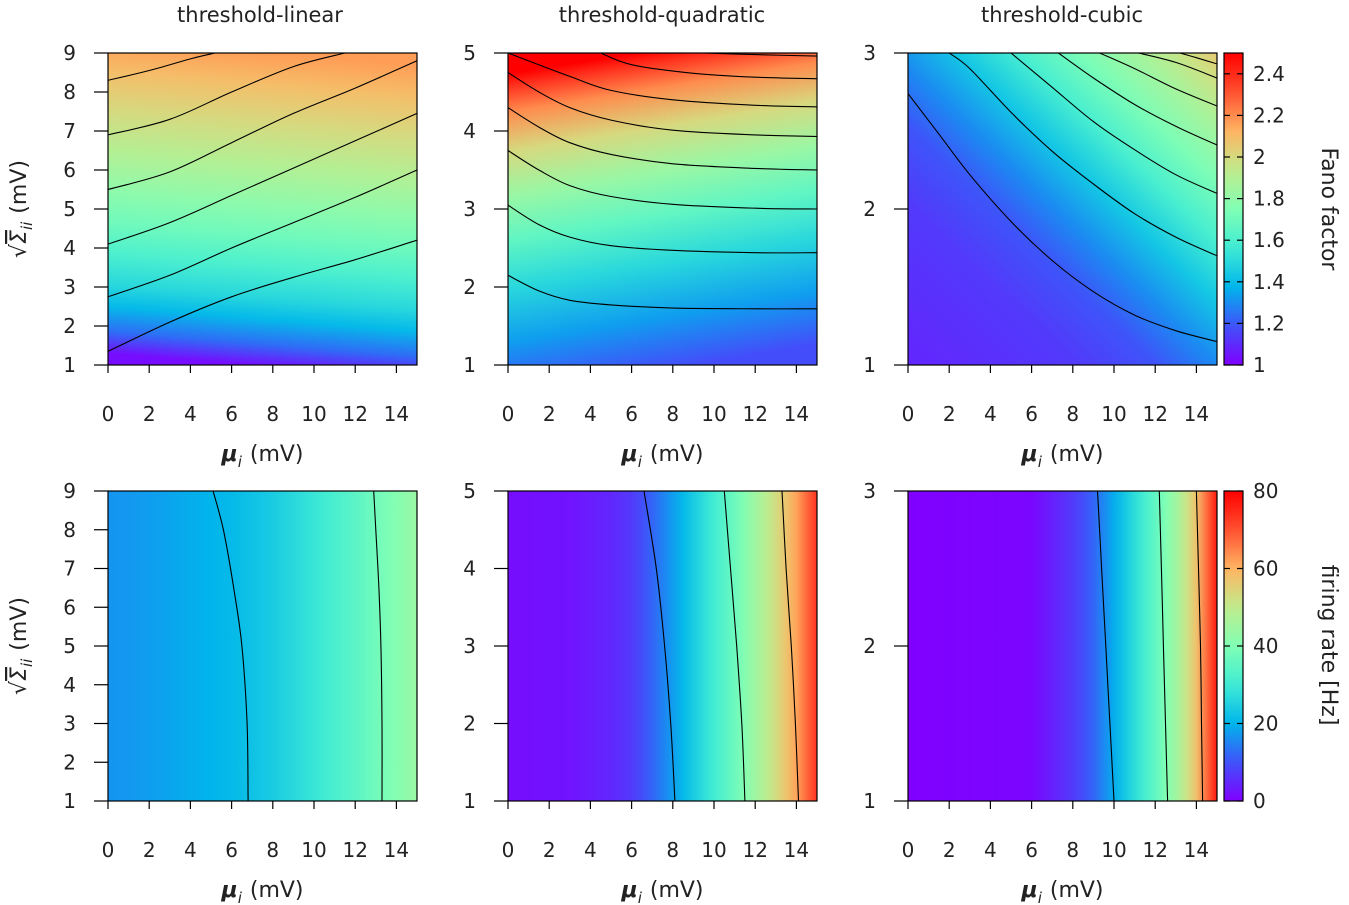 The image size is (1349, 905). What do you see at coordinates (21, 209) in the screenshot?
I see `y-axis-label: √Σii(mV)` at bounding box center [21, 209].